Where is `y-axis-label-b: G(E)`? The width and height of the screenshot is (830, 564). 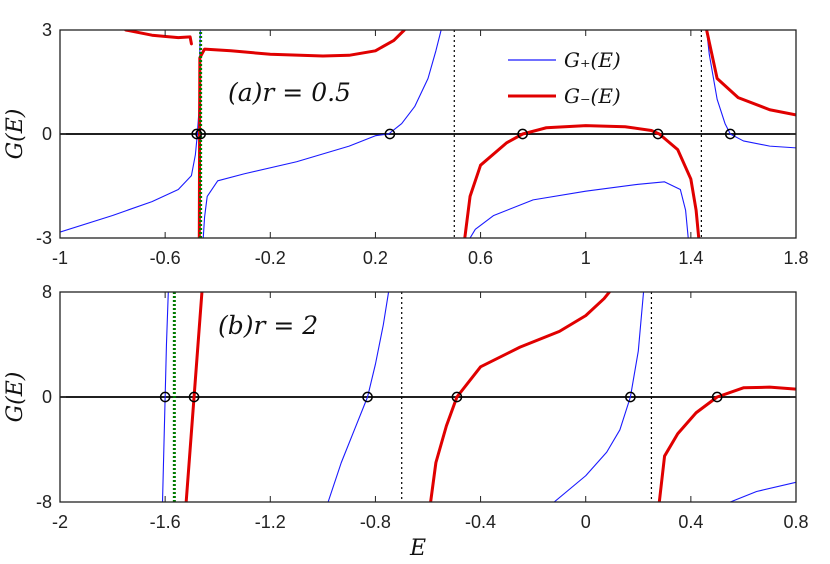
y-axis-label-b: G(E) is located at coordinates (15, 397).